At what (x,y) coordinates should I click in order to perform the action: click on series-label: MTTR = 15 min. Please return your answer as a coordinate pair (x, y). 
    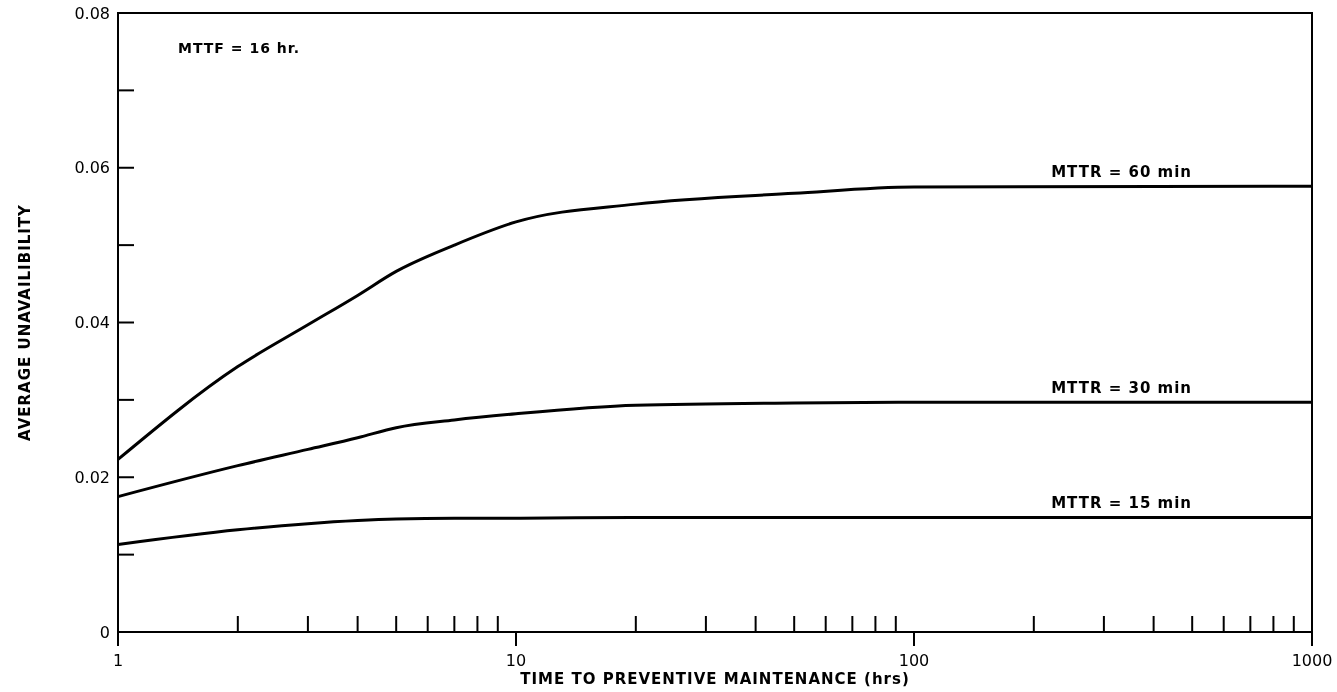
    Looking at the image, I should click on (1121, 503).